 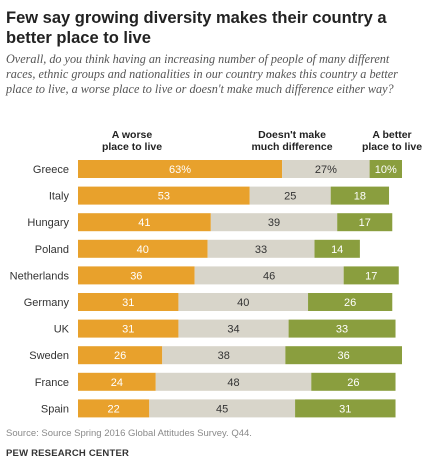 I want to click on value-label-germany-worse: 31, so click(x=128, y=303).